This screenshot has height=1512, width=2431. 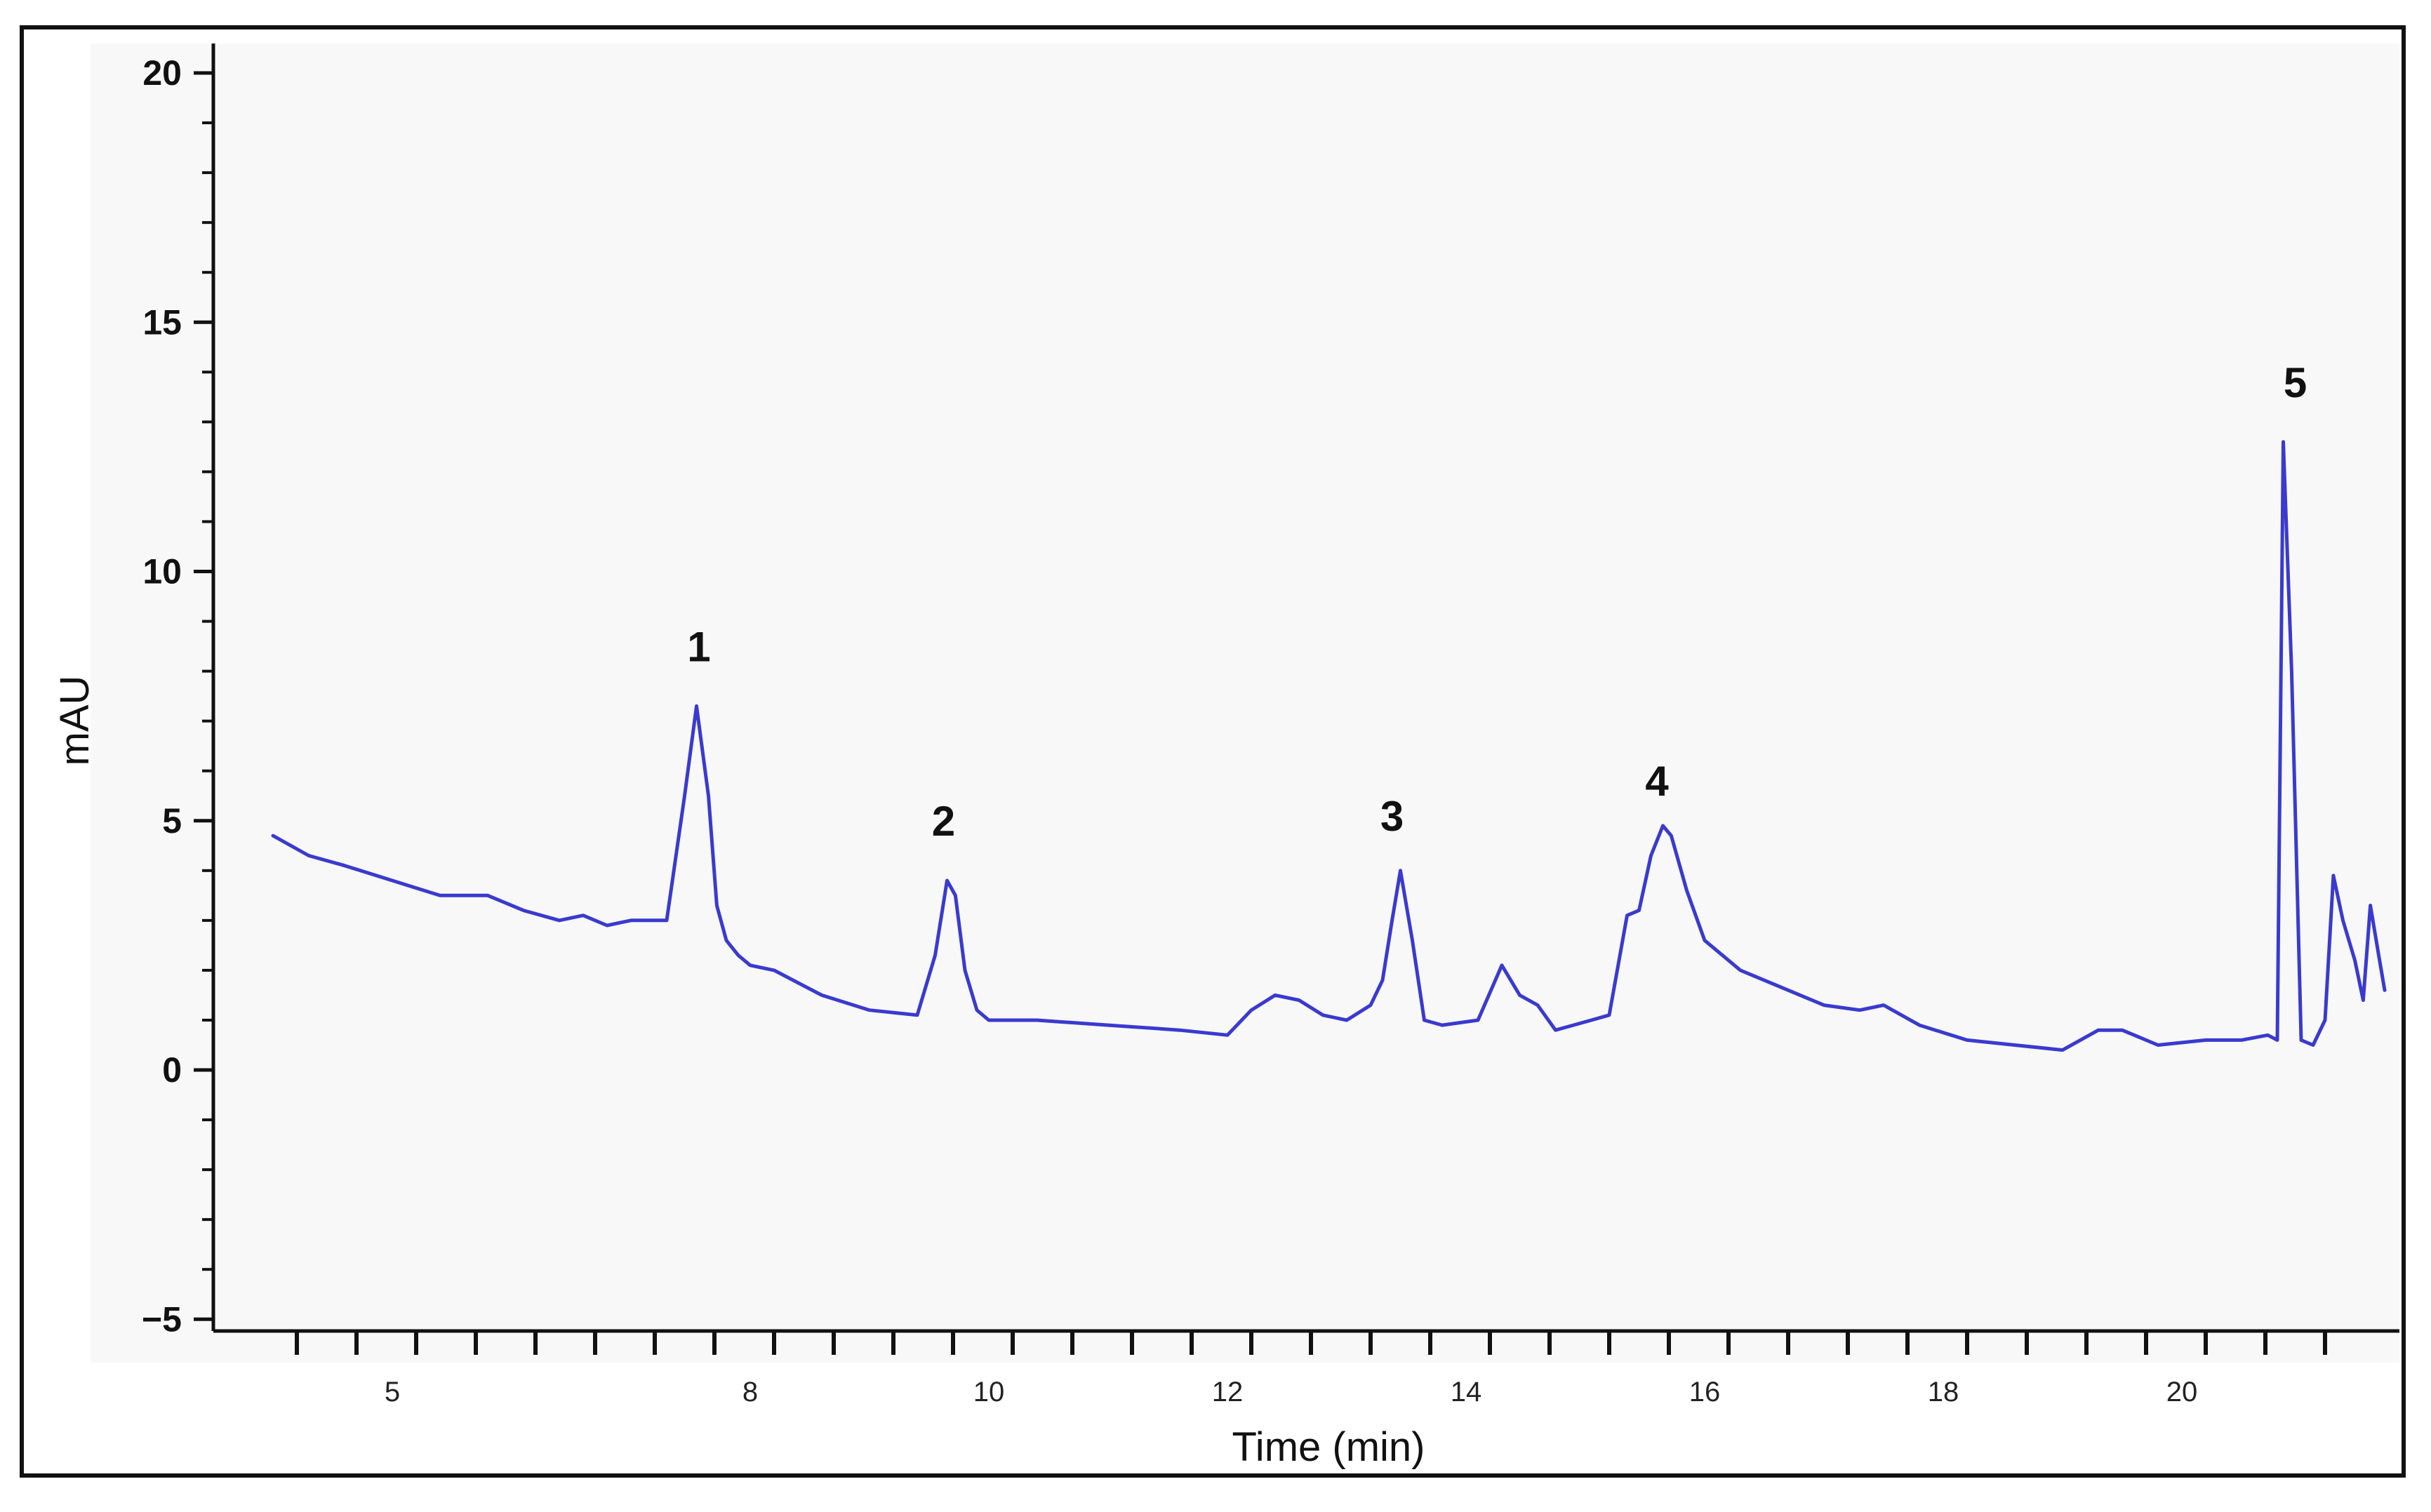 I want to click on y-tick-label: 15, so click(x=162, y=322).